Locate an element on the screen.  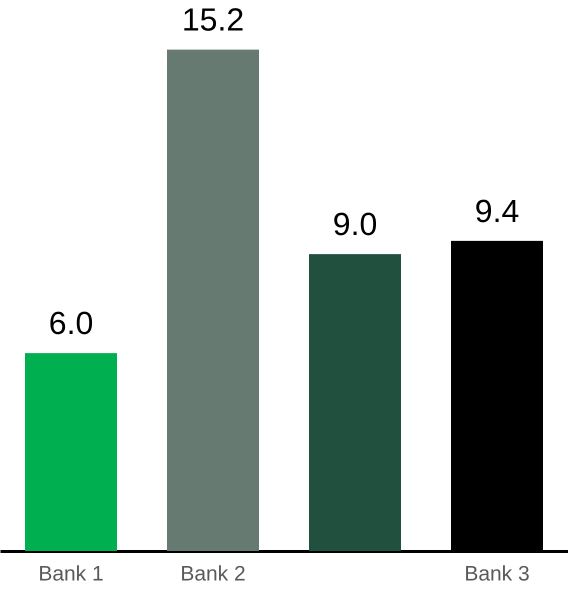
x-tick-label: Bank 2 is located at coordinates (213, 574).